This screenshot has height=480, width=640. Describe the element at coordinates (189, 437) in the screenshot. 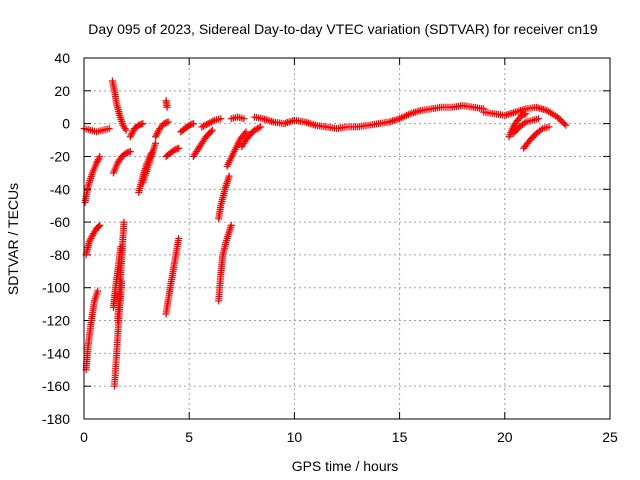

I see `x-tick-label: 5` at that location.